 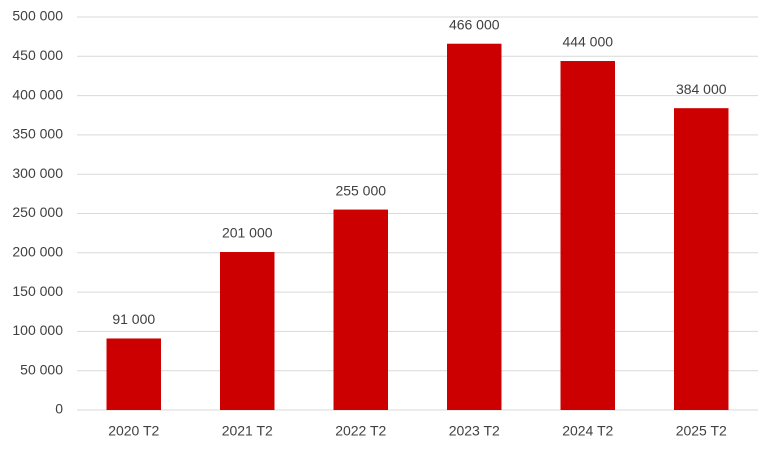 What do you see at coordinates (37, 330) in the screenshot?
I see `y-tick-label: 100 000` at bounding box center [37, 330].